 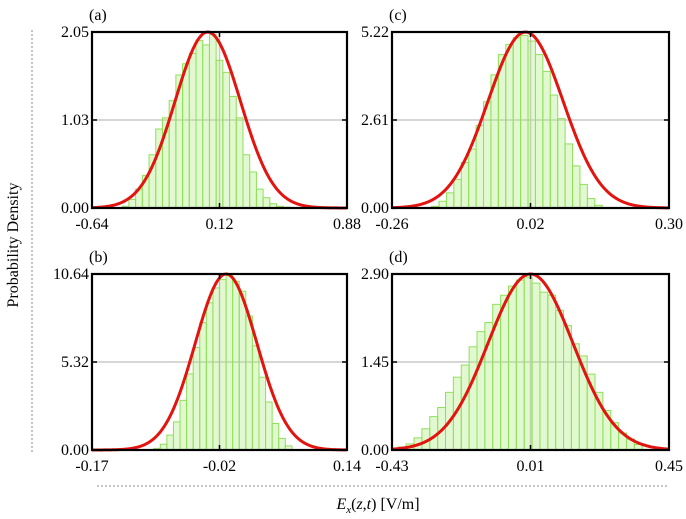 I want to click on x-tick-label: -0.26, so click(x=391, y=224).